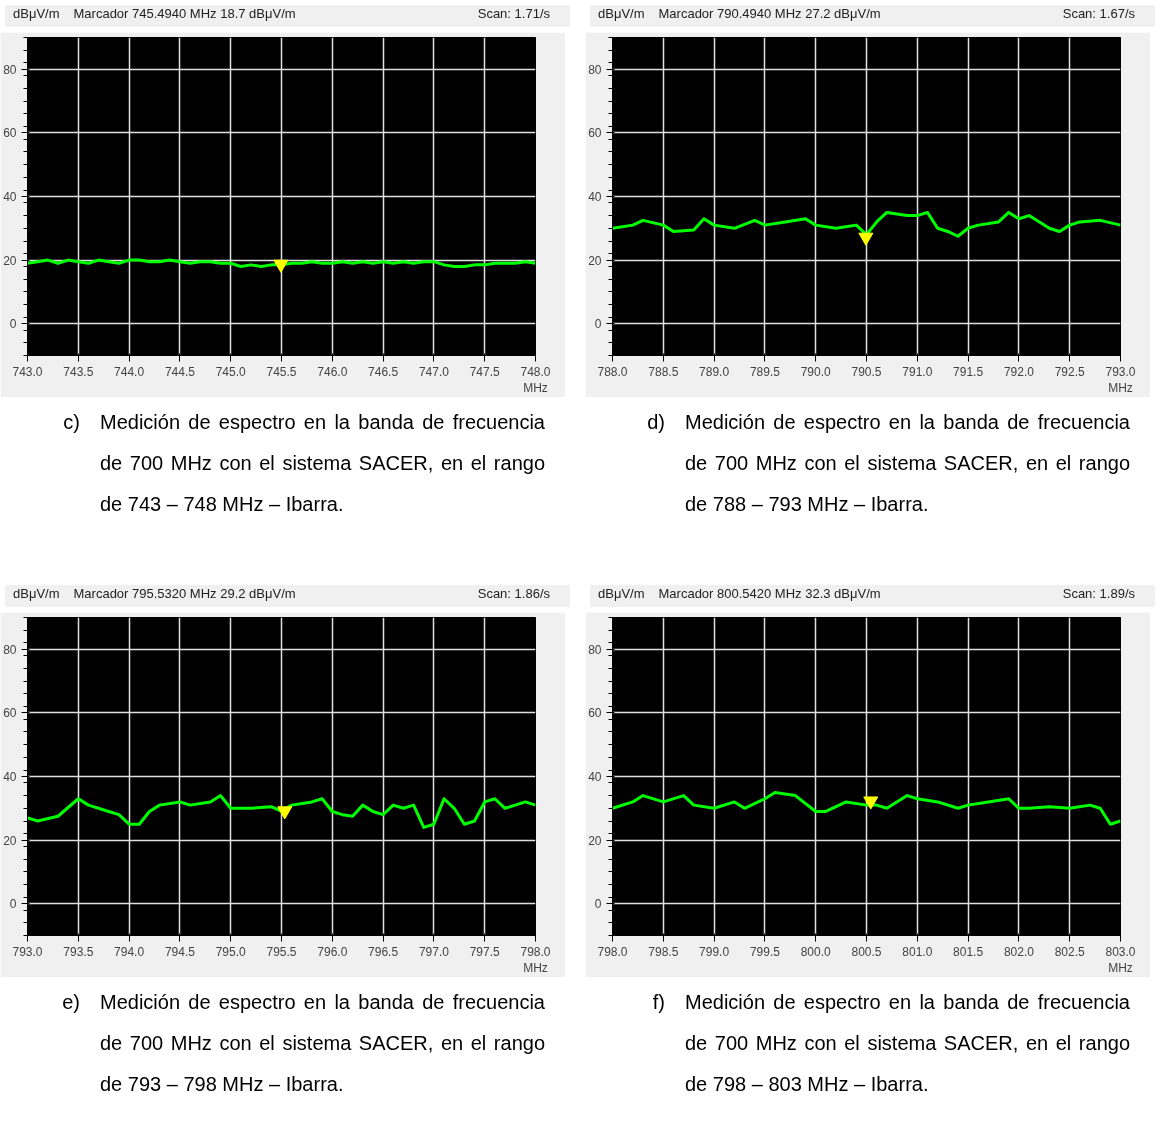 Image resolution: width=1164 pixels, height=1135 pixels. What do you see at coordinates (71, 422) in the screenshot?
I see `text: c)` at bounding box center [71, 422].